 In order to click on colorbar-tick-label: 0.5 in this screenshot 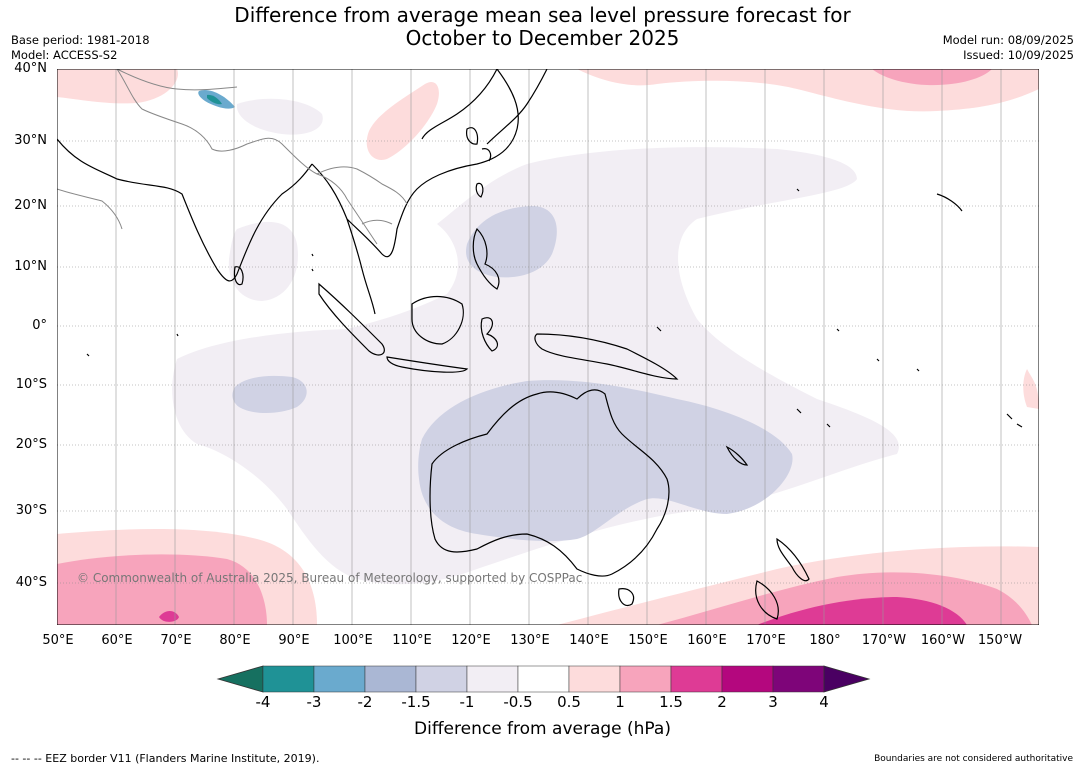, I will do `click(569, 702)`.